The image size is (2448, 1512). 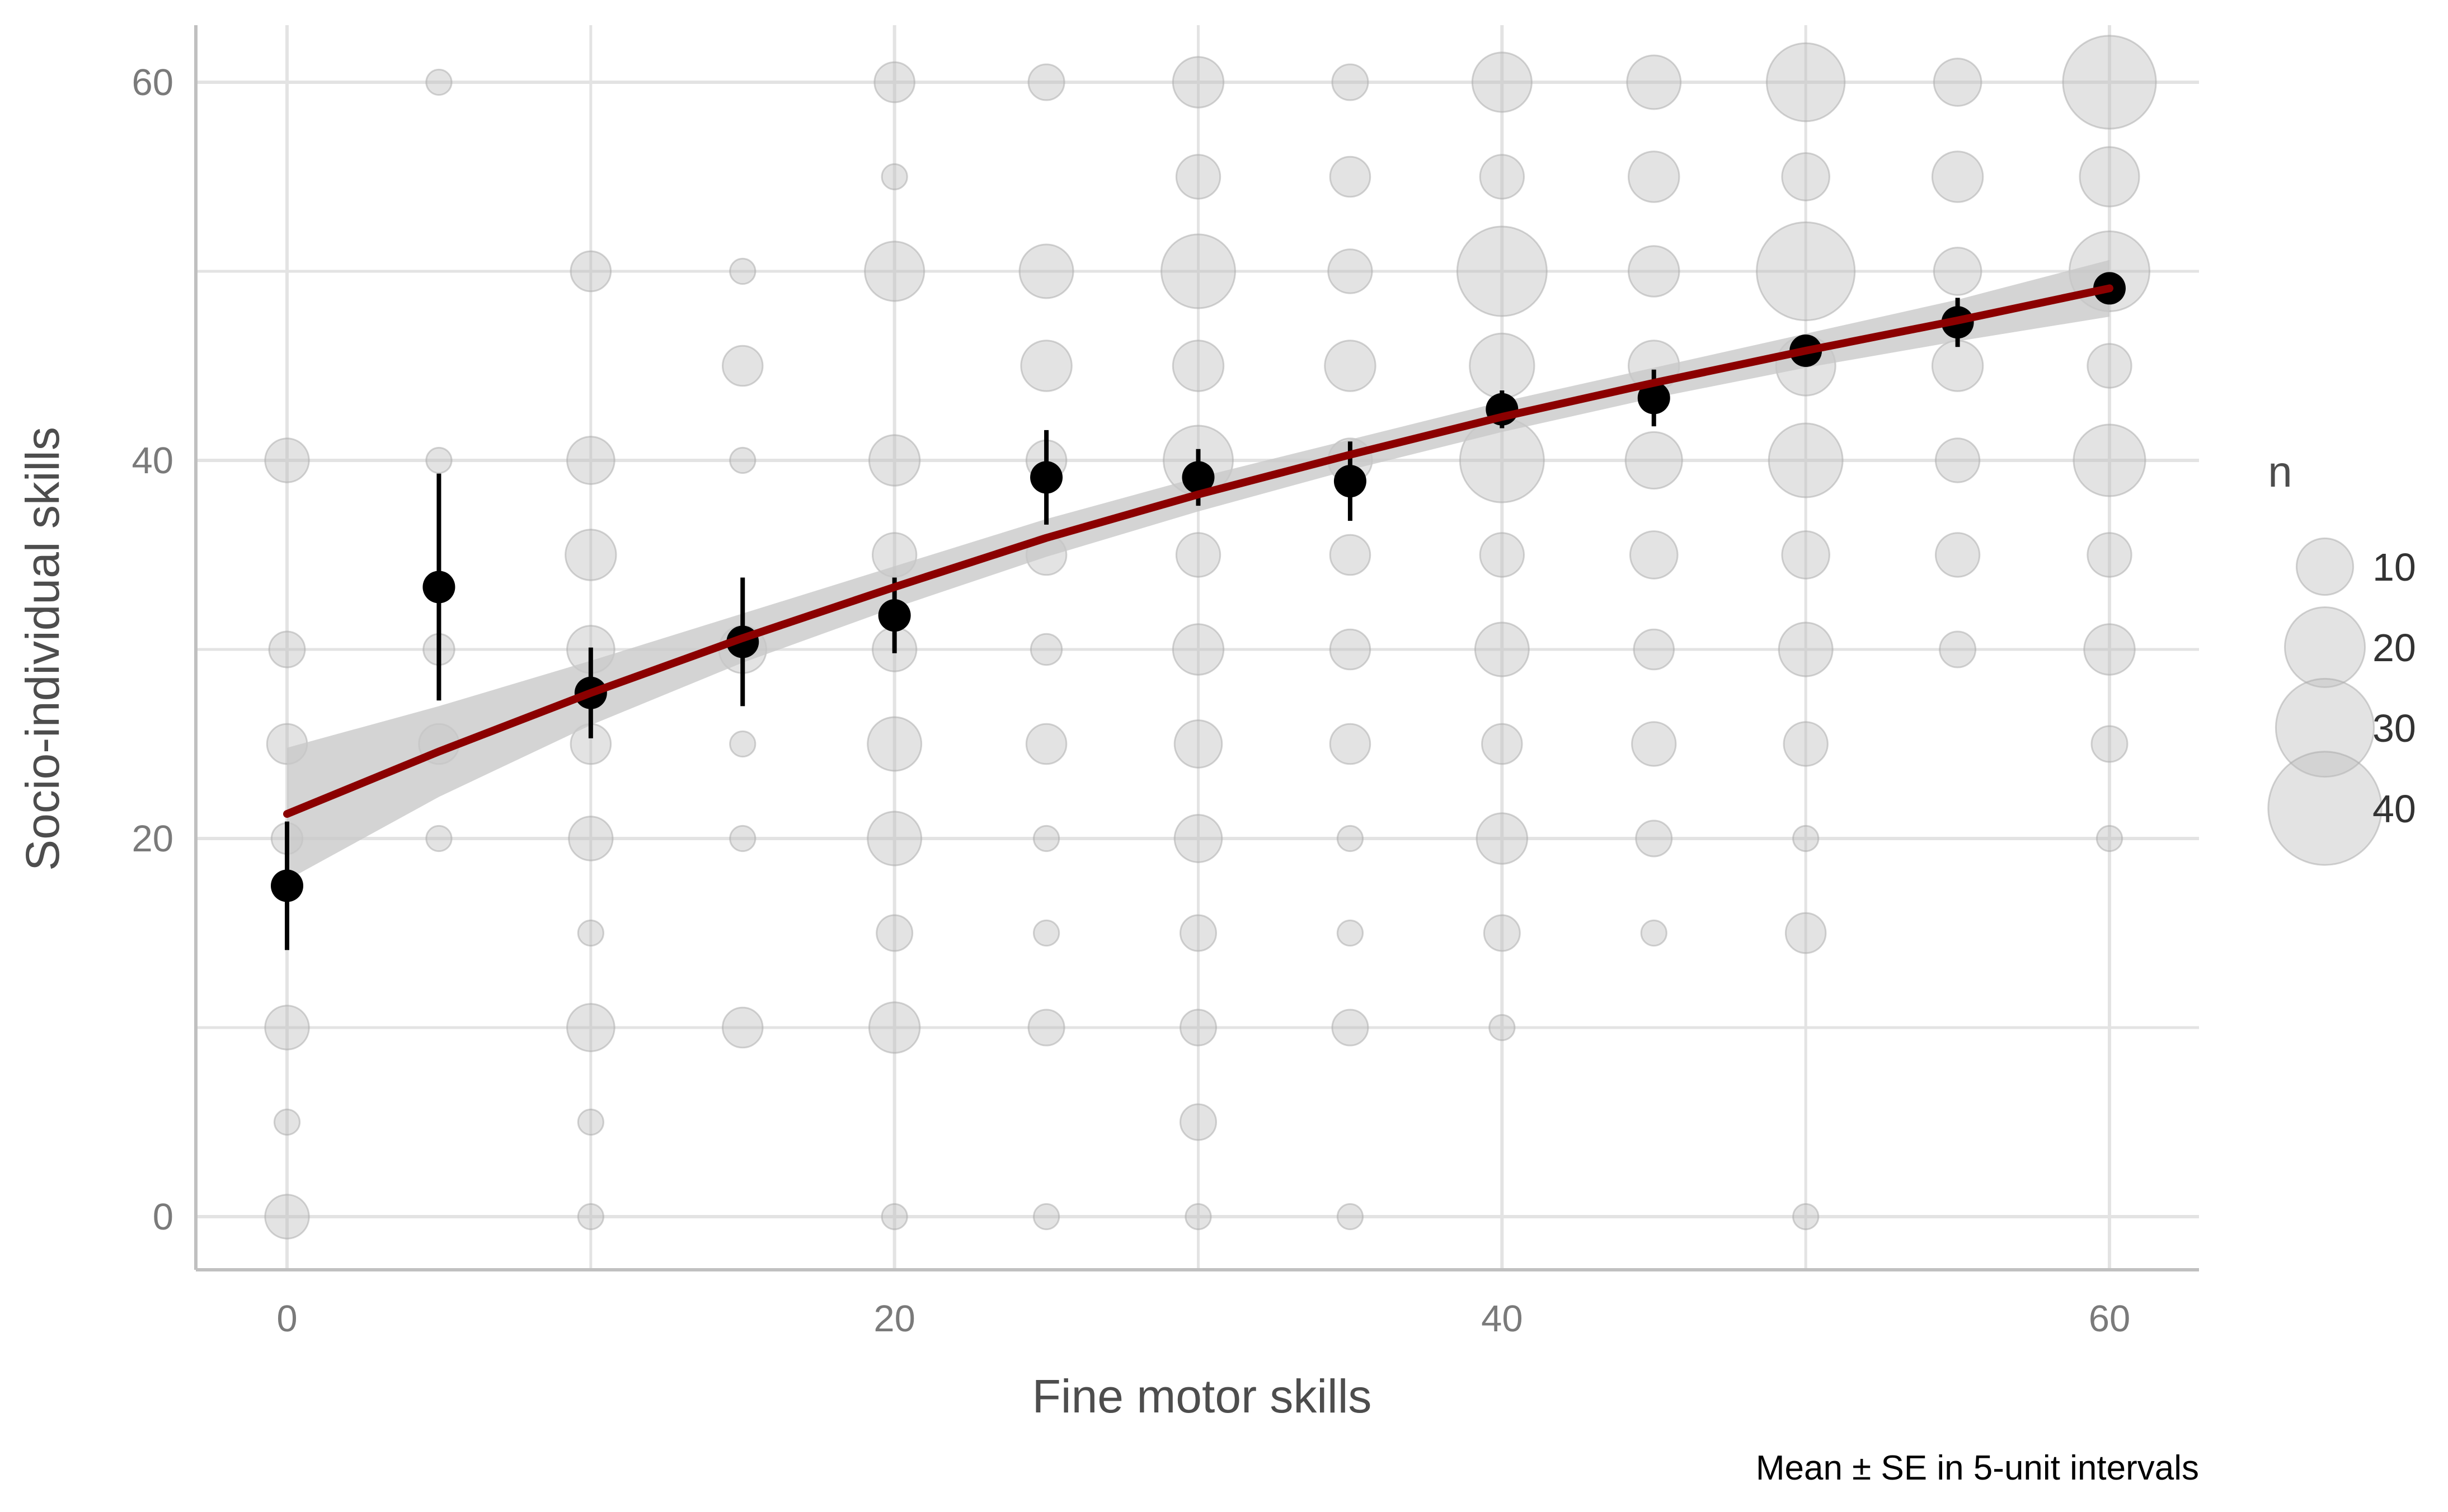 I want to click on caption: Mean ± SE in 5-unit intervals, so click(x=1977, y=1468).